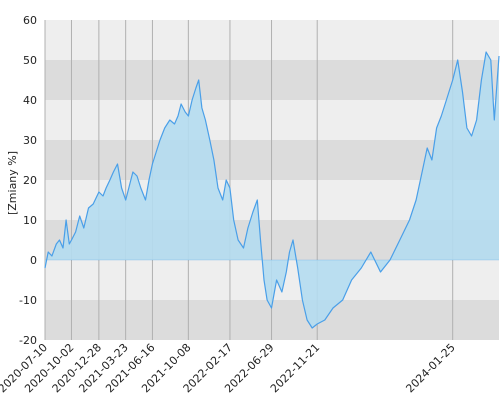 The height and width of the screenshot is (400, 500). I want to click on y-tick-label: 50, so click(30, 60).